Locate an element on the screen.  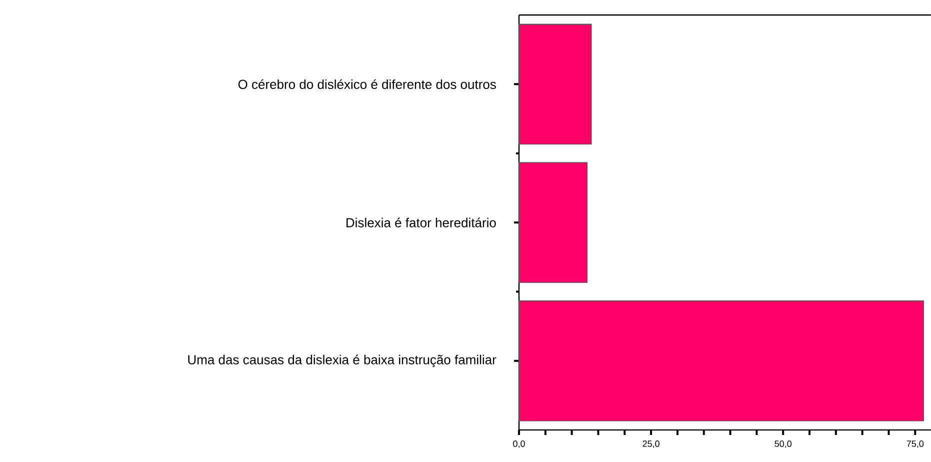
y-tick-label: O cérebro do disléxico é diferente dos outros is located at coordinates (367, 84).